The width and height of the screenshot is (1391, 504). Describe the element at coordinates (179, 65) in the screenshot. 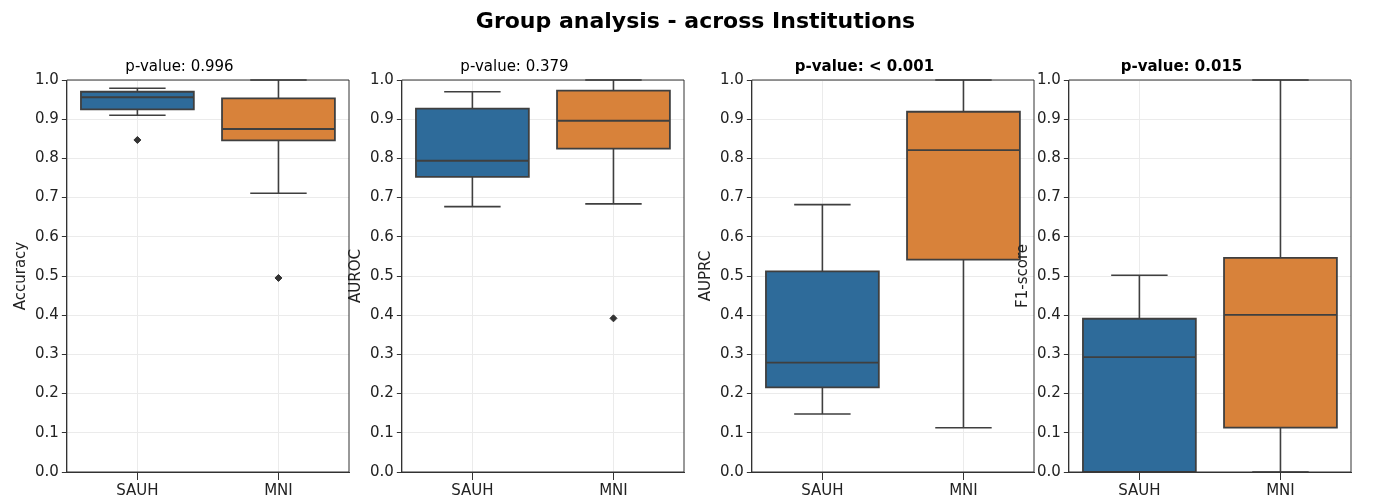

I see `chart-title: p-value: 0.996` at that location.